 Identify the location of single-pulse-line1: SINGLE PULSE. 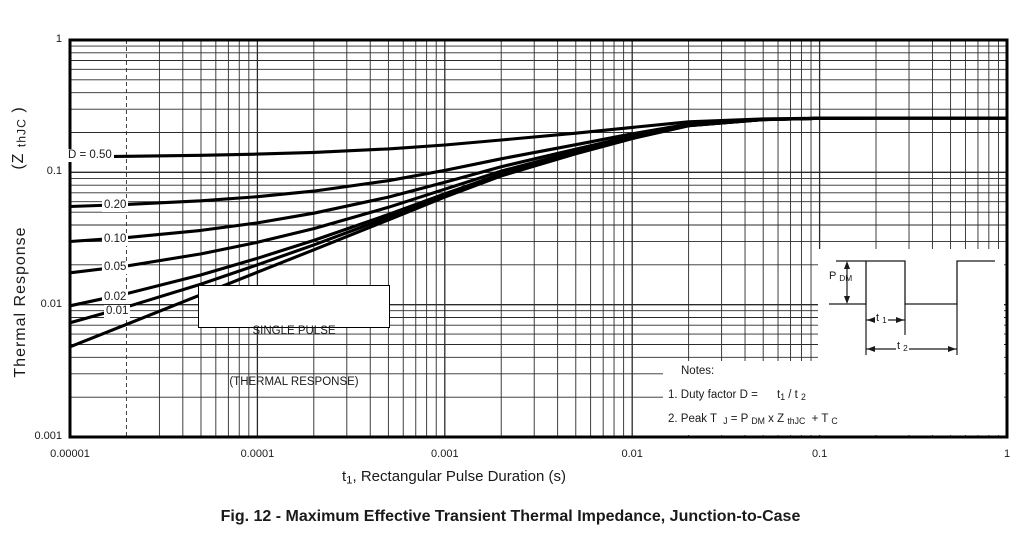
(294, 331).